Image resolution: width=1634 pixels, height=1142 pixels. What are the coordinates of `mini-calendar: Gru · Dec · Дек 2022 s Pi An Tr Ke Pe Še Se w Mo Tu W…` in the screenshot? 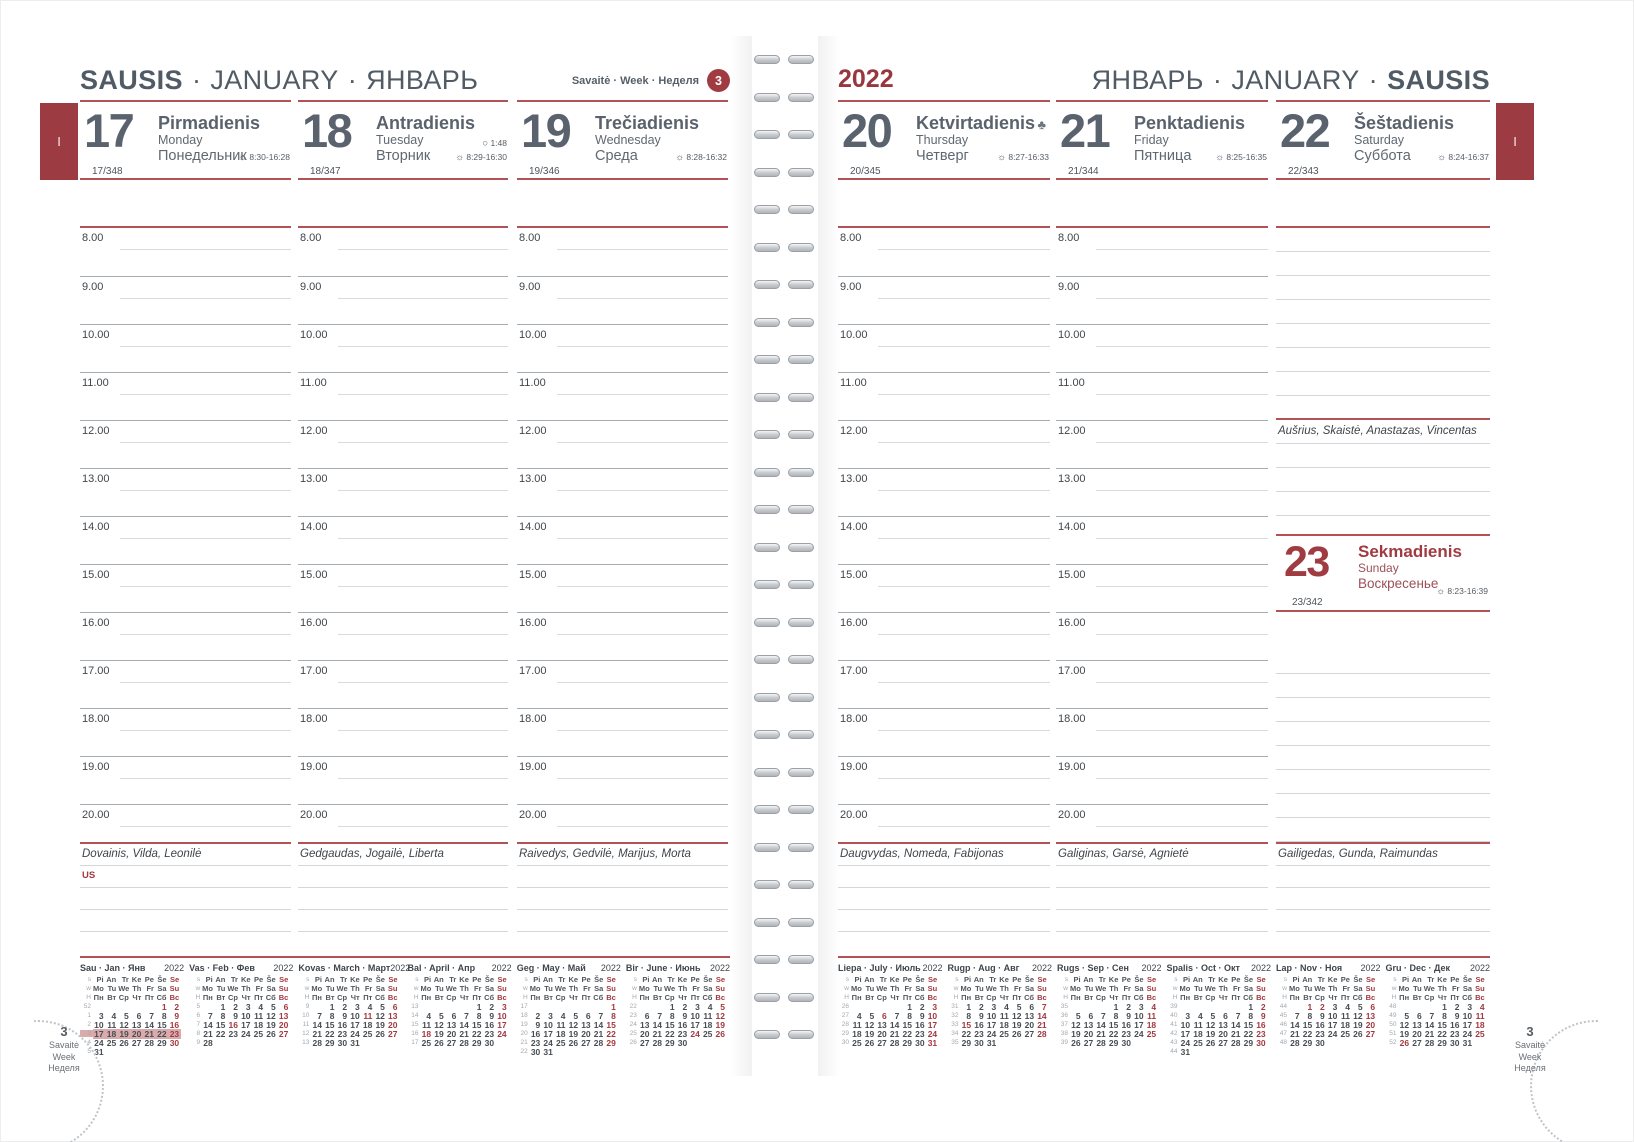 It's located at (1438, 1009).